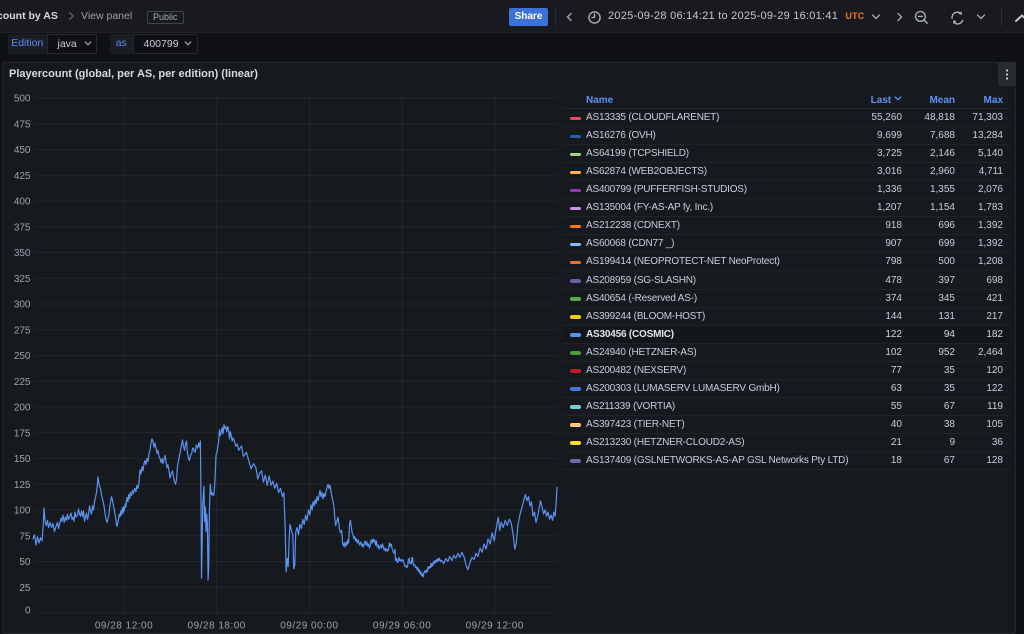 The width and height of the screenshot is (1024, 634). I want to click on svg-text: 25, so click(25, 588).